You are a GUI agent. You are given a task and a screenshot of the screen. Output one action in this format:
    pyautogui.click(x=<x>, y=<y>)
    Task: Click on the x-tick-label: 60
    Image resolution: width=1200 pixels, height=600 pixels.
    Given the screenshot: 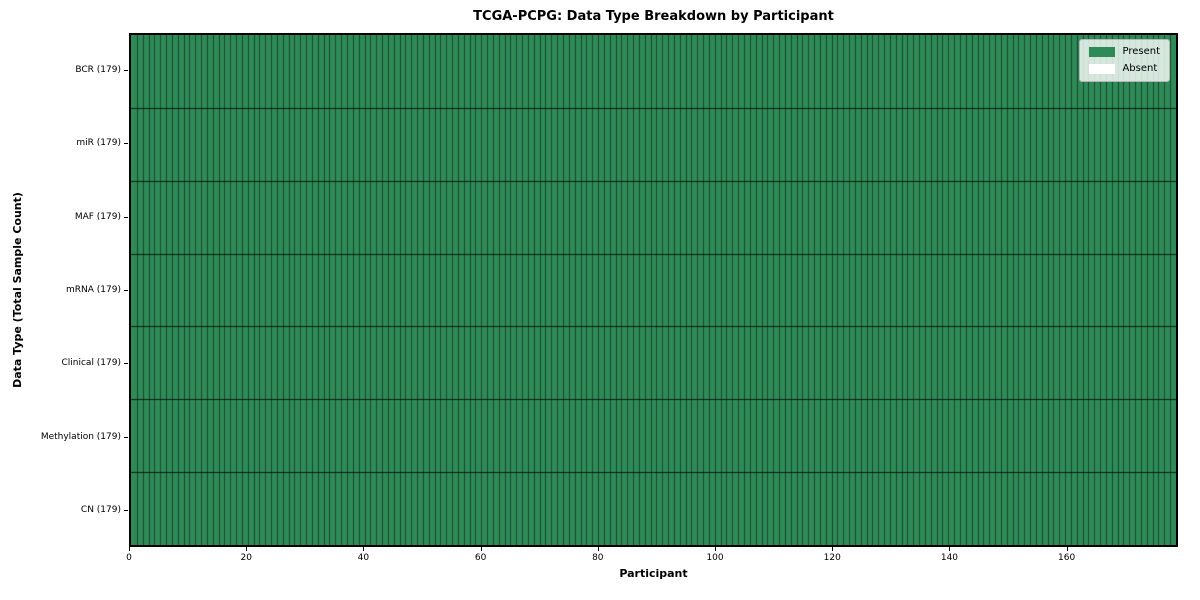 What is the action you would take?
    pyautogui.click(x=480, y=558)
    